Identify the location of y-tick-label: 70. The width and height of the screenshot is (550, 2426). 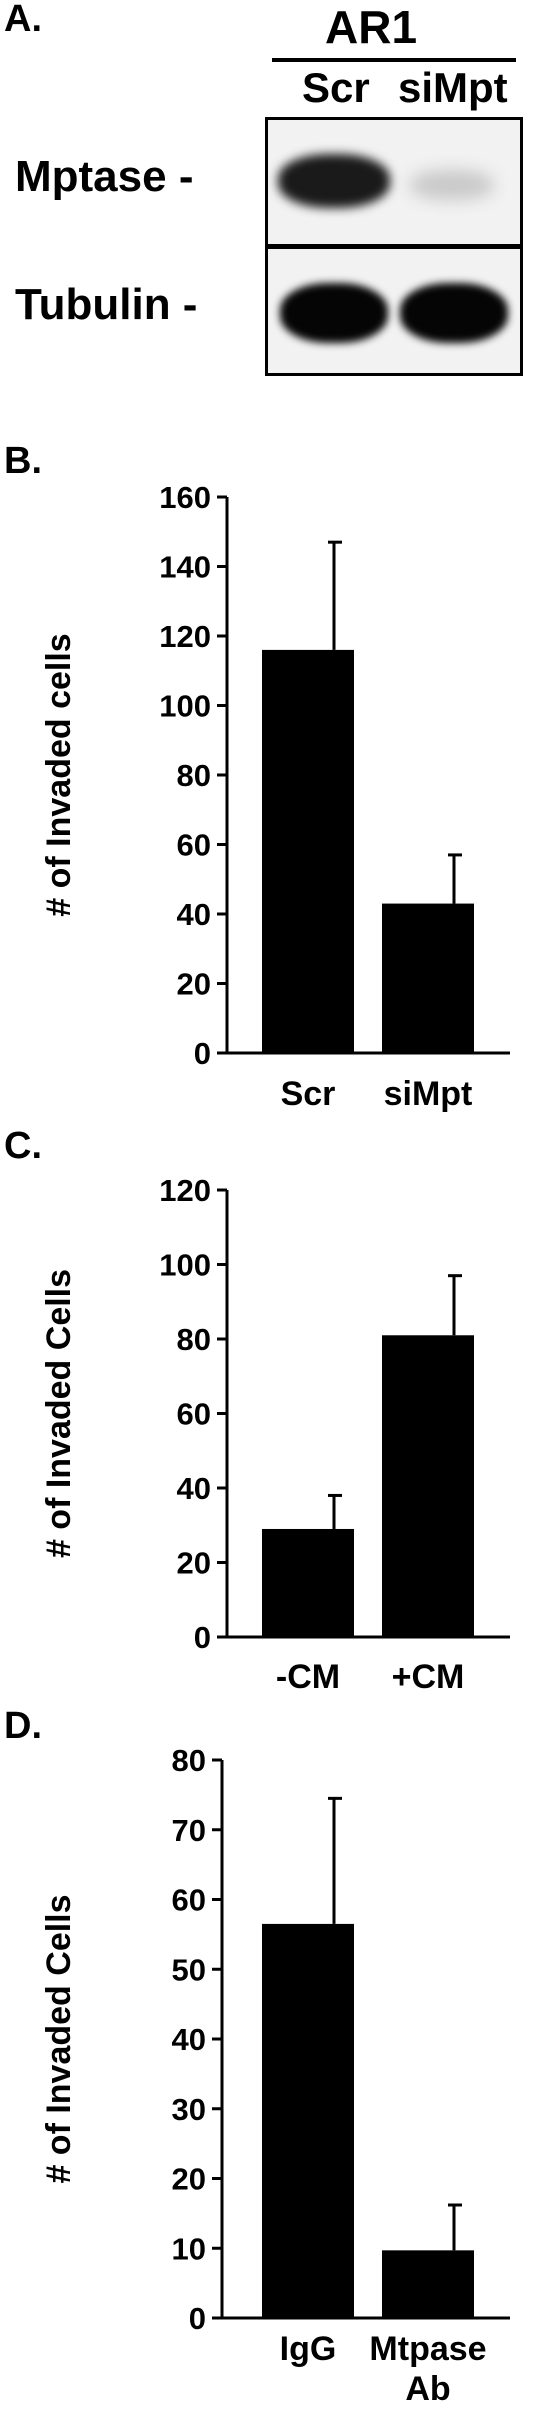
(189, 1830).